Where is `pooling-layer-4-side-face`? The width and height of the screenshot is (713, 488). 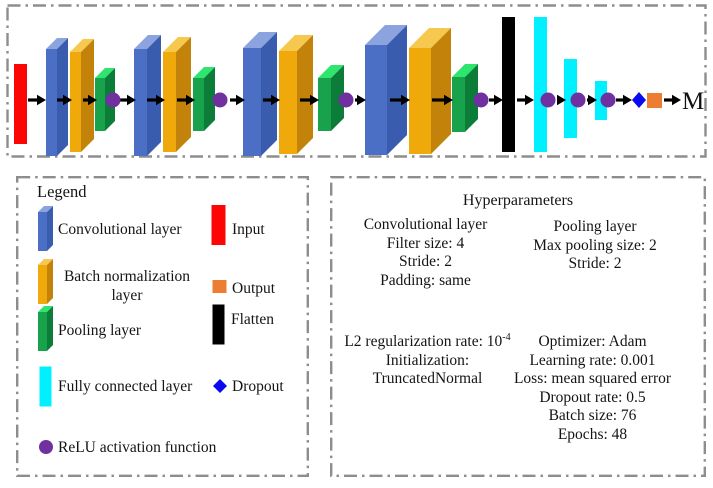 pooling-layer-4-side-face is located at coordinates (471, 98).